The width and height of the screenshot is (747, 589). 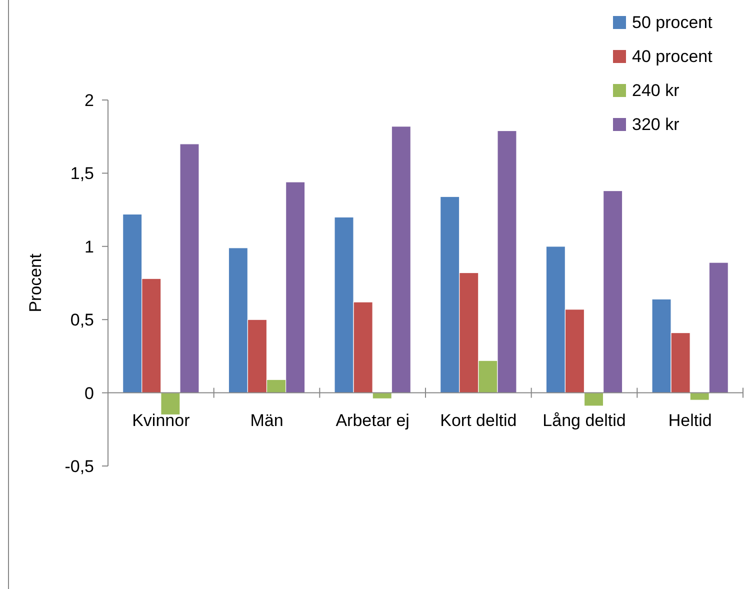 I want to click on y-axis-title: Procent, so click(x=35, y=282).